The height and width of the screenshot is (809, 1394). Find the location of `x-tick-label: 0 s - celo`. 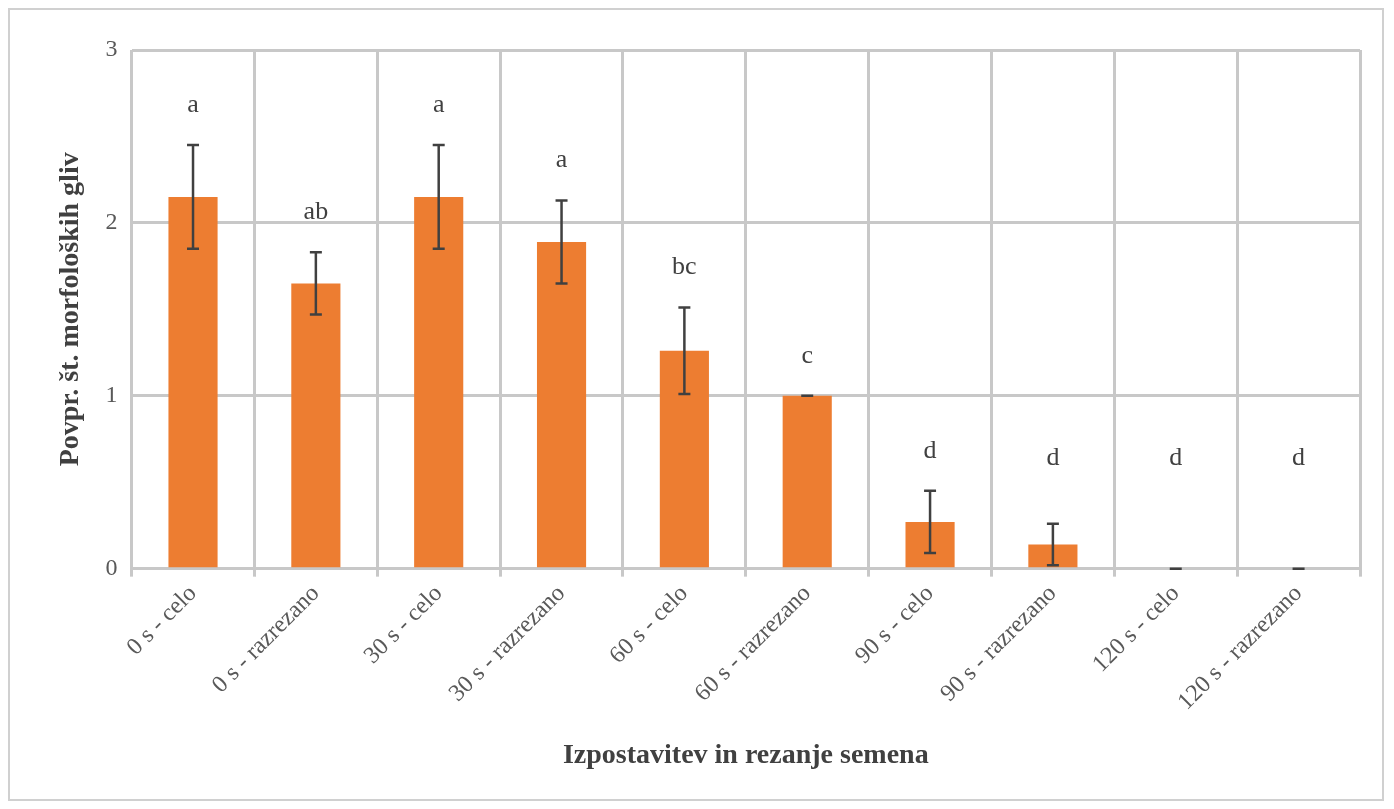

x-tick-label: 0 s - celo is located at coordinates (161, 619).